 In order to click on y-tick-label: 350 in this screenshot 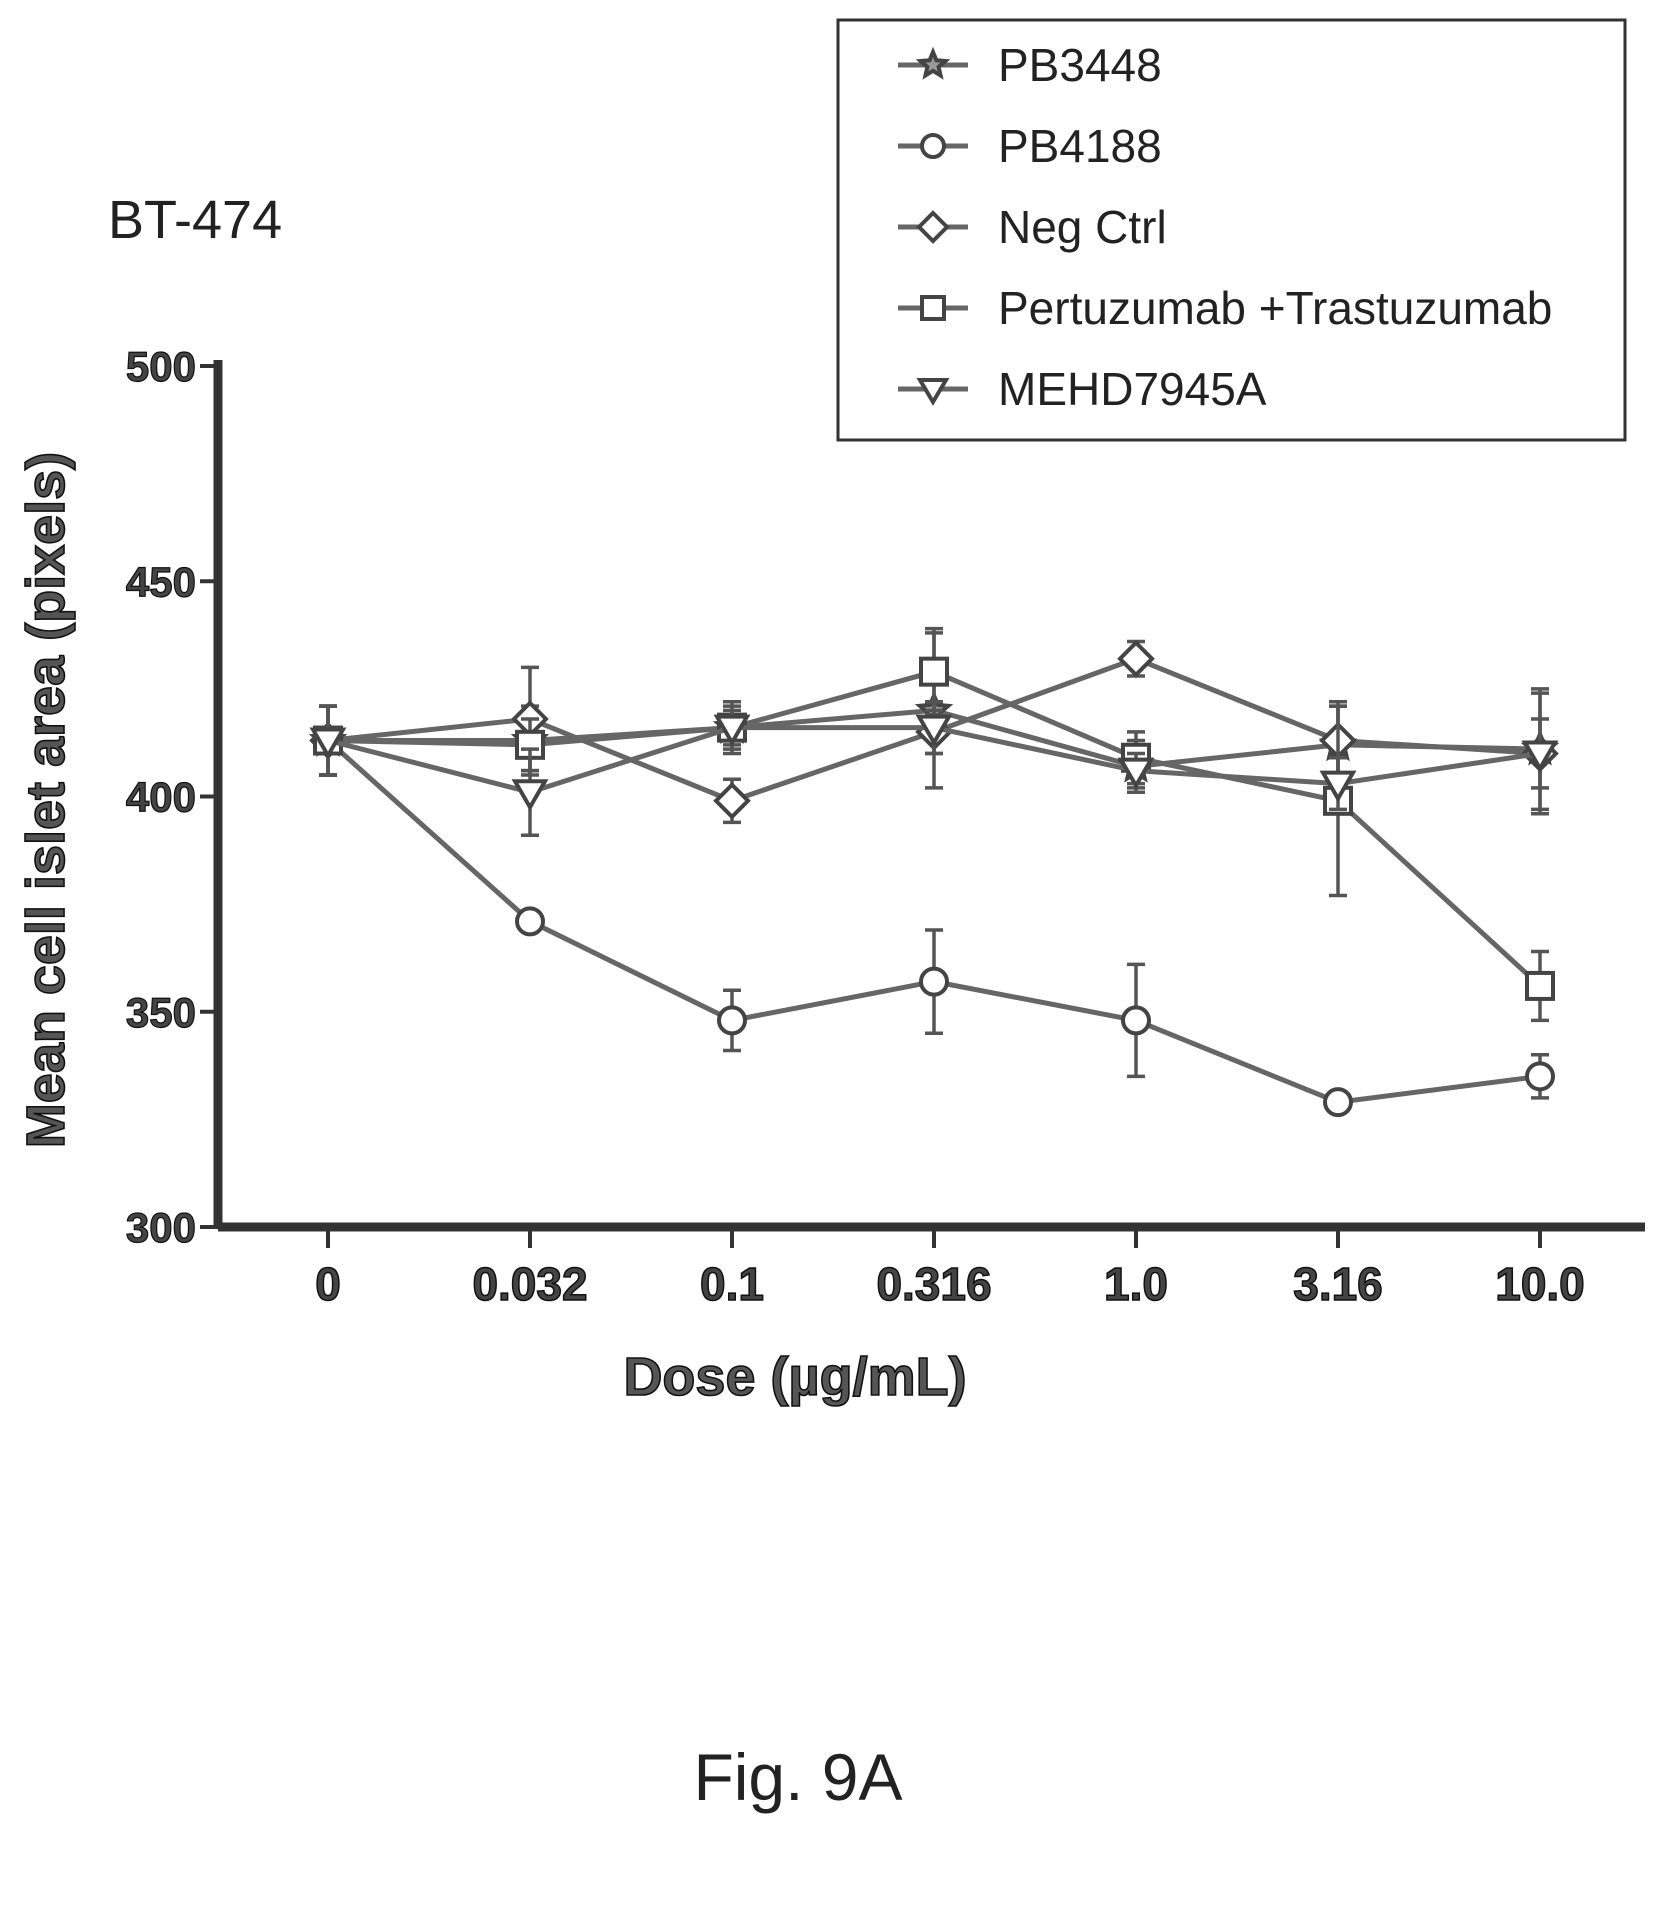, I will do `click(161, 1012)`.